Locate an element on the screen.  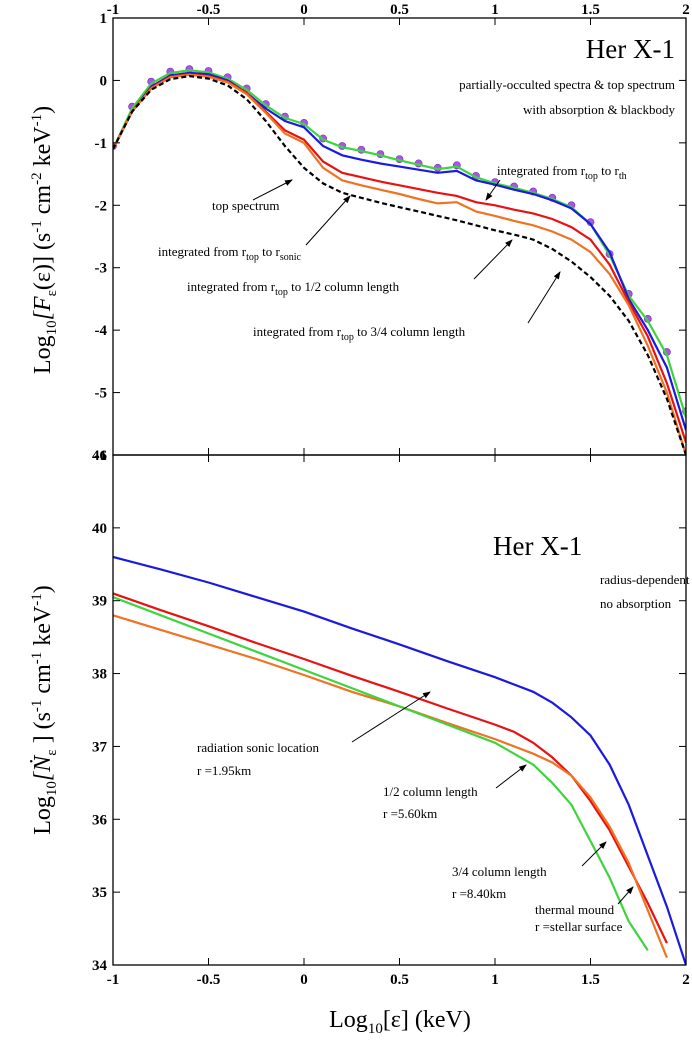
annotation: radiation sonic location is located at coordinates (258, 747).